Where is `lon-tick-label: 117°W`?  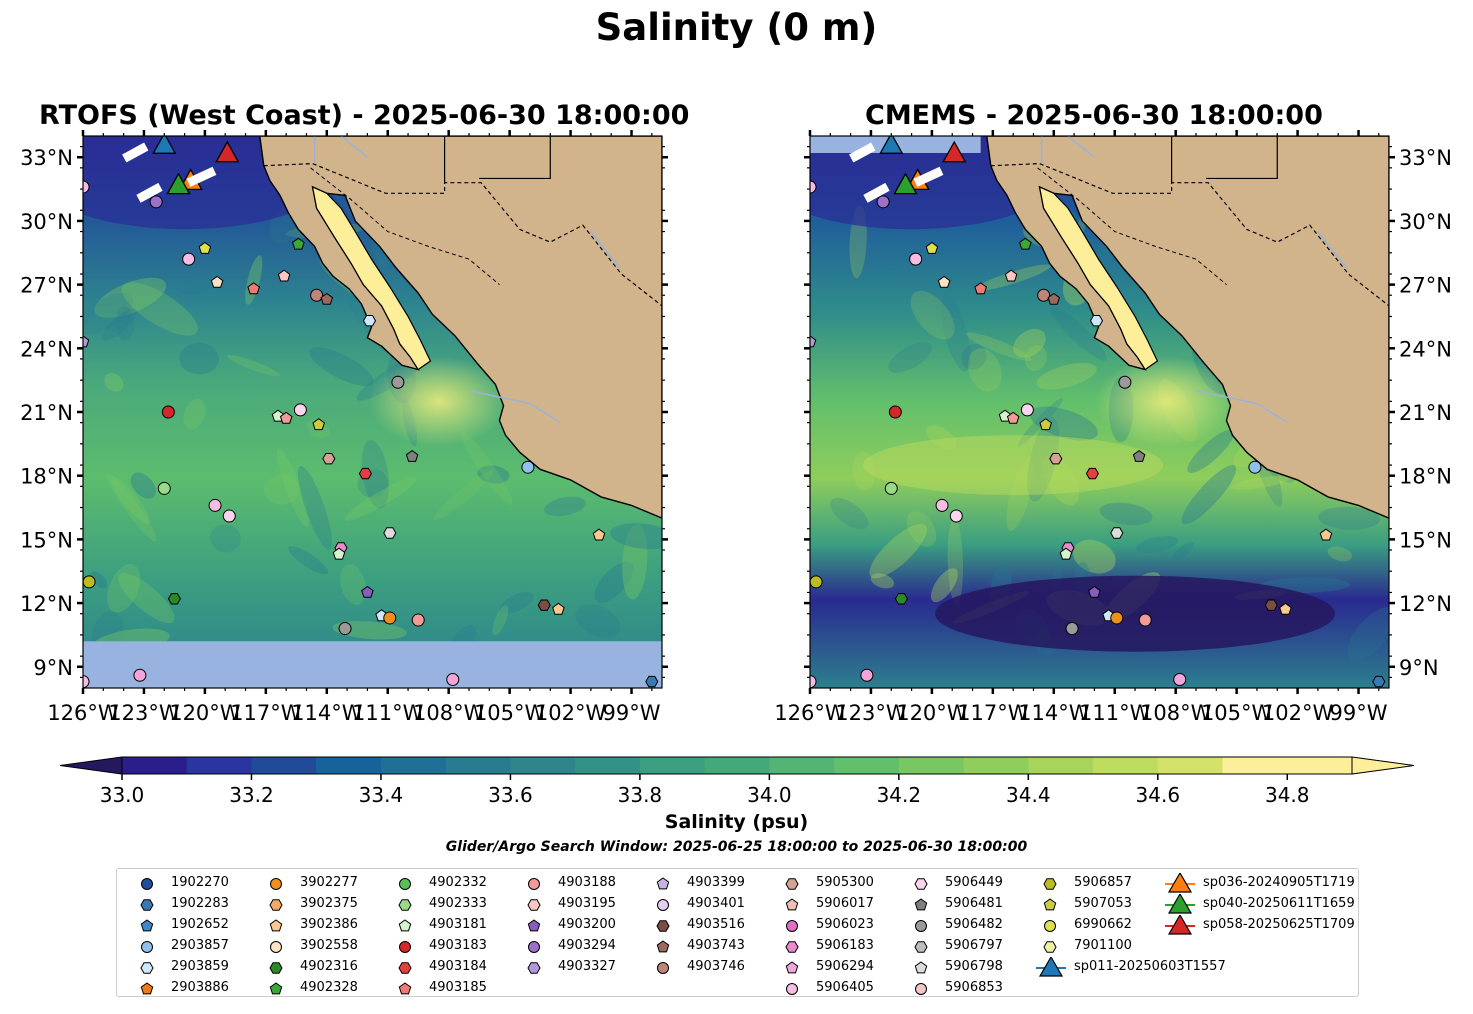 lon-tick-label: 117°W is located at coordinates (266, 713).